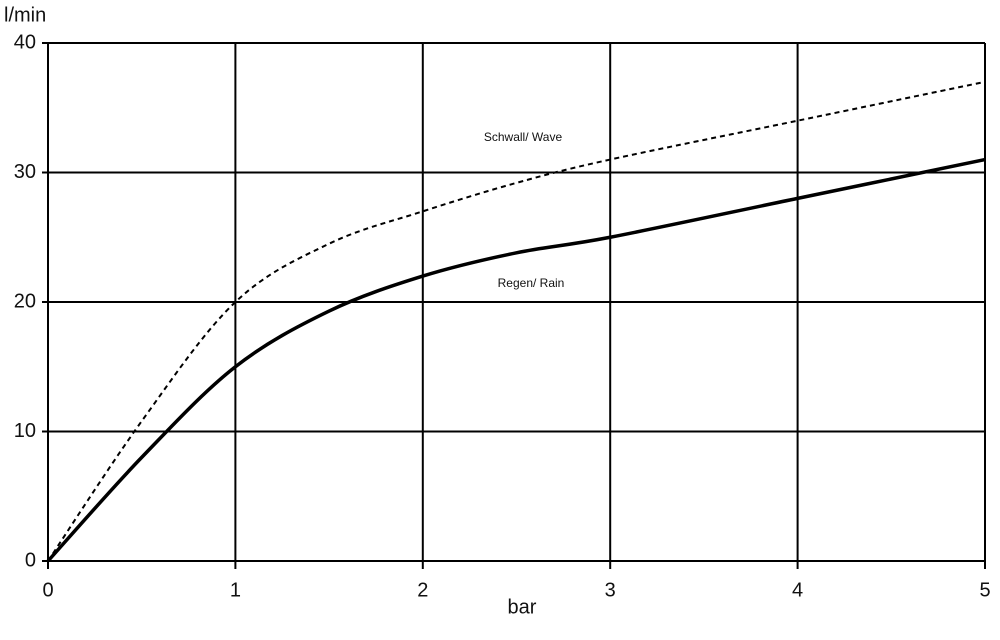 This screenshot has height=640, width=1000. Describe the element at coordinates (25, 42) in the screenshot. I see `y-tick-label: 40` at that location.